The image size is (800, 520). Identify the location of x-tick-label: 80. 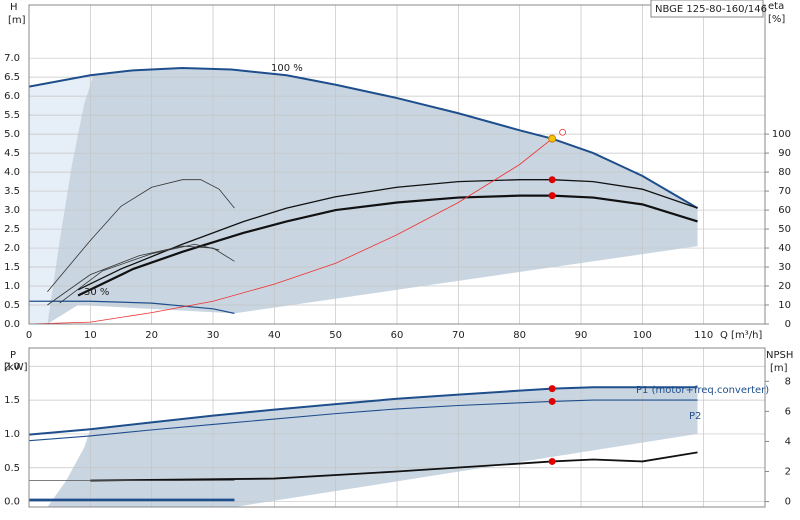
(519, 335).